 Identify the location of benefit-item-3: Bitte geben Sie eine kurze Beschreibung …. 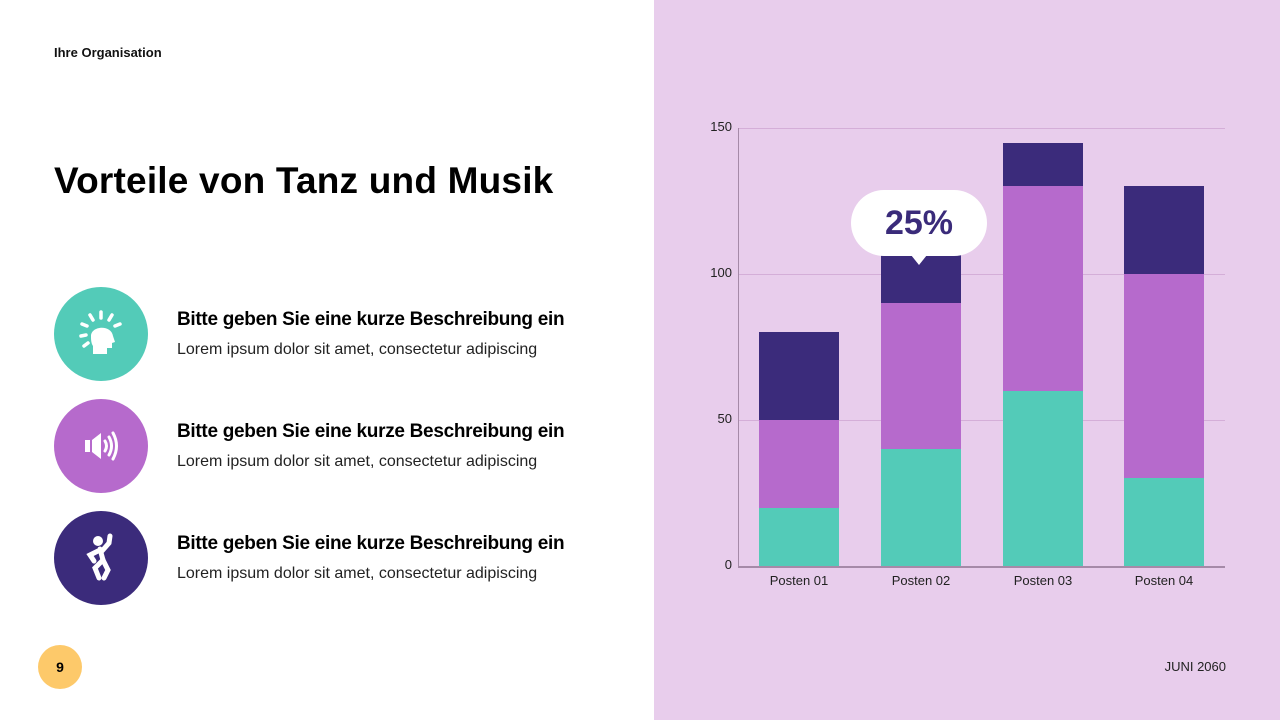
(344, 558).